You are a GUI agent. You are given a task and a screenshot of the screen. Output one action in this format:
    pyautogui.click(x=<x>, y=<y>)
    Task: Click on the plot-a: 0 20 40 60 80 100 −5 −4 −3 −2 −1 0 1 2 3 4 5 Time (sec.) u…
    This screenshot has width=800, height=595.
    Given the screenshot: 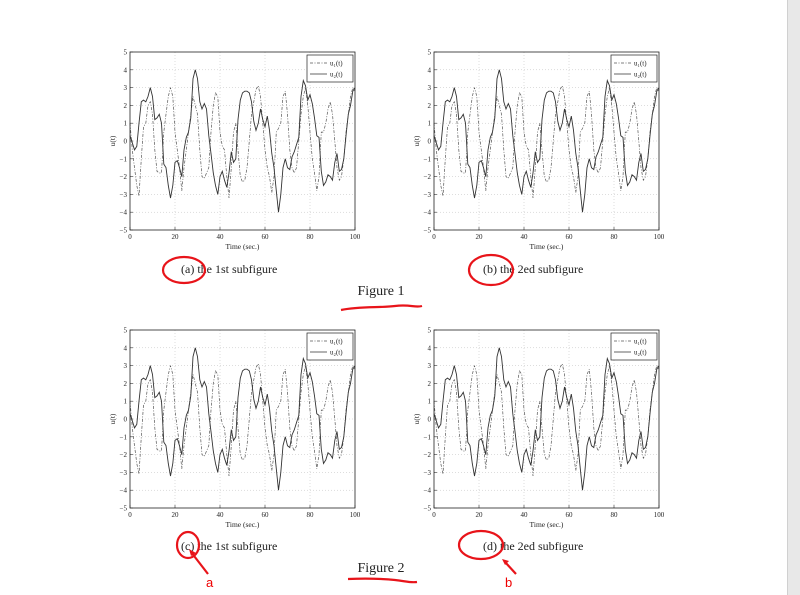 What is the action you would take?
    pyautogui.click(x=234, y=150)
    